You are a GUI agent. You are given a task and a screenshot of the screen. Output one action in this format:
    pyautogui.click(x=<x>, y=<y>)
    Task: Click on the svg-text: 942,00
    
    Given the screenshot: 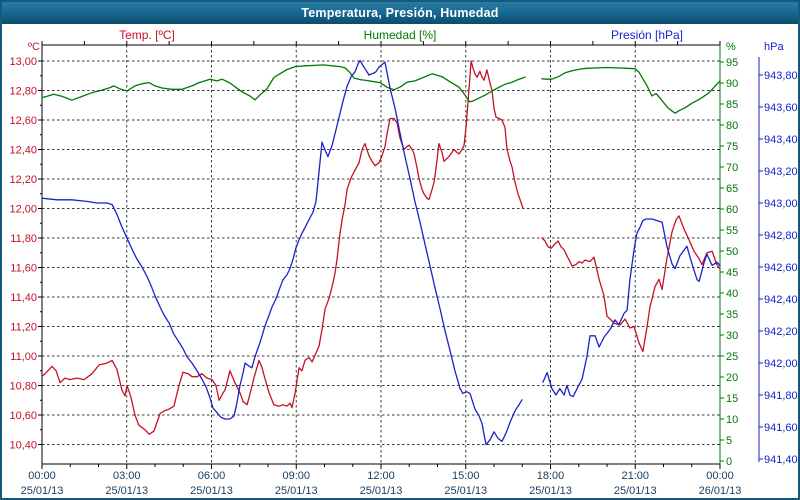 What is the action you would take?
    pyautogui.click(x=781, y=364)
    